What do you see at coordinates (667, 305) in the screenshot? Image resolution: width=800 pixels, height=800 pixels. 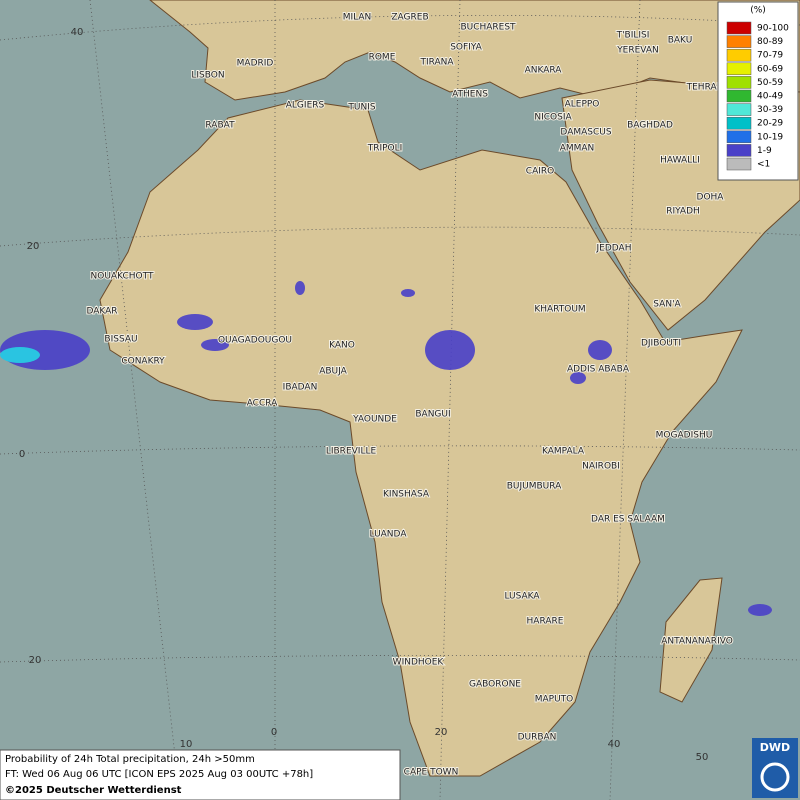 I see `city-label: SAN'A` at bounding box center [667, 305].